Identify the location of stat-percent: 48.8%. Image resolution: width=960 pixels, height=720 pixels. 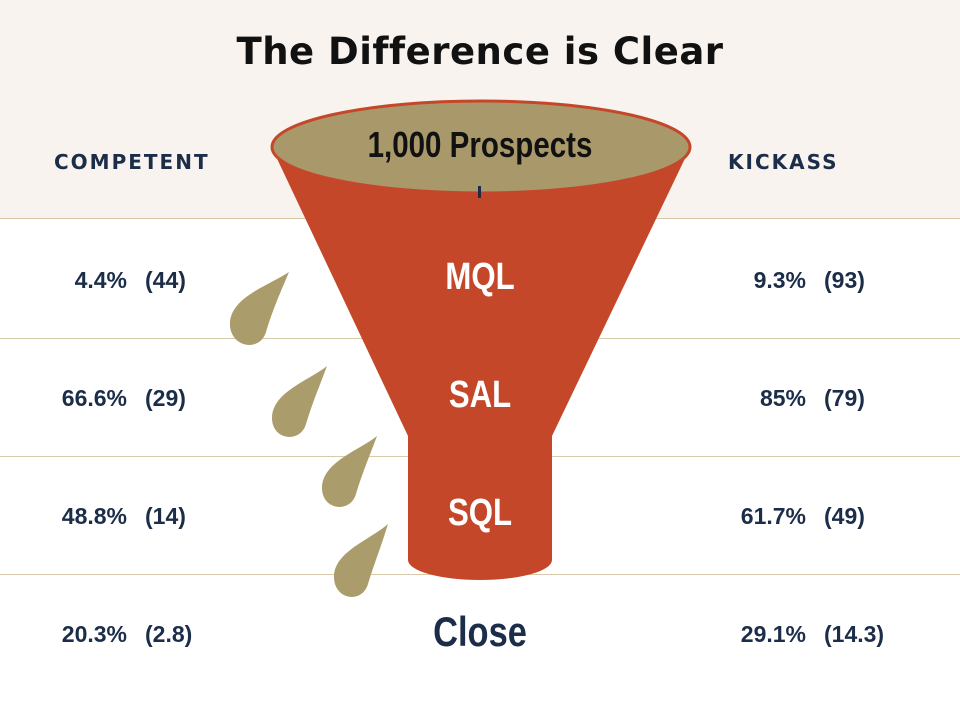
(94, 516).